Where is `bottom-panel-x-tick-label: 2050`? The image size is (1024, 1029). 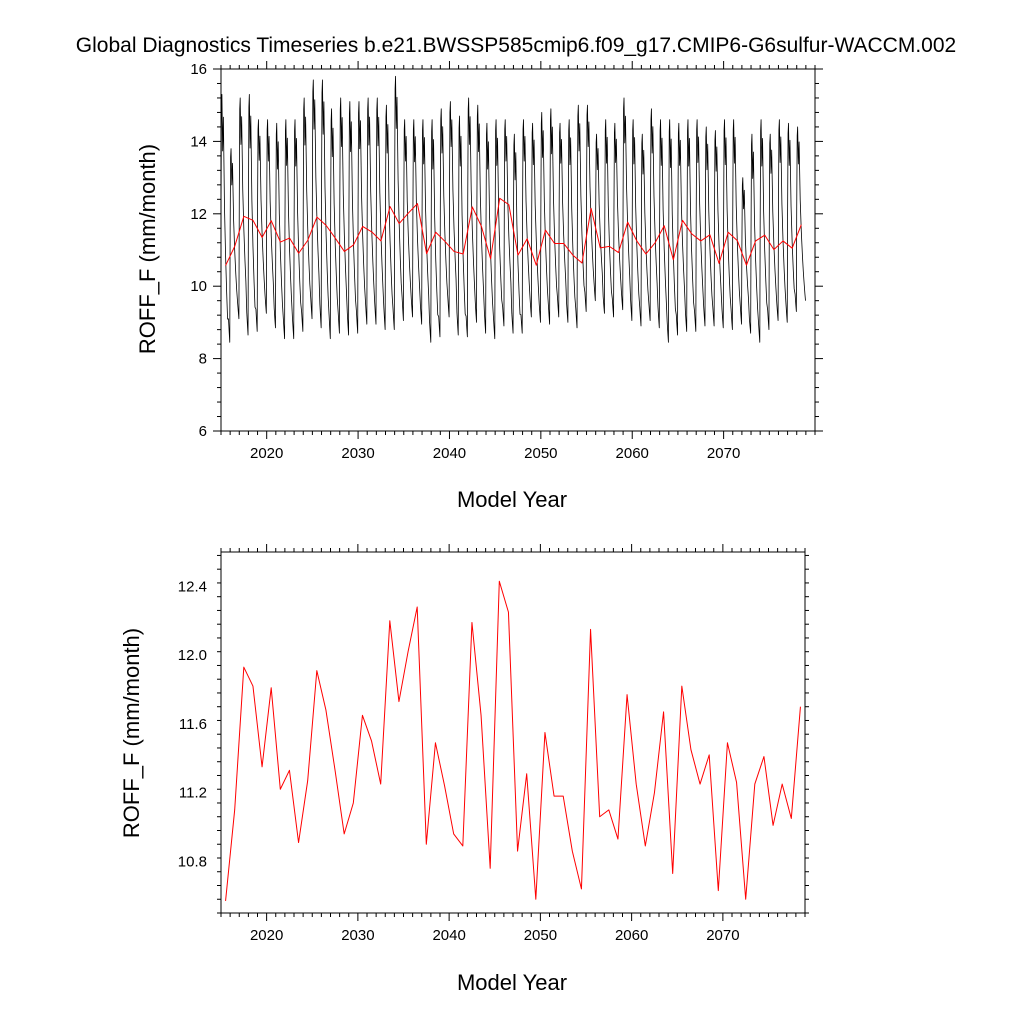
bottom-panel-x-tick-label: 2050 is located at coordinates (540, 935).